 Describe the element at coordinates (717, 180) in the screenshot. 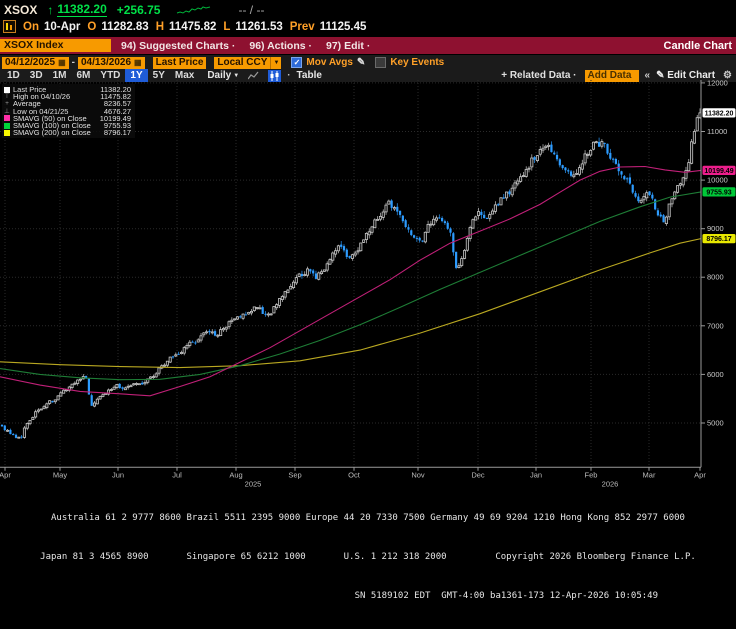

I see `y-tick-label: 10000` at that location.